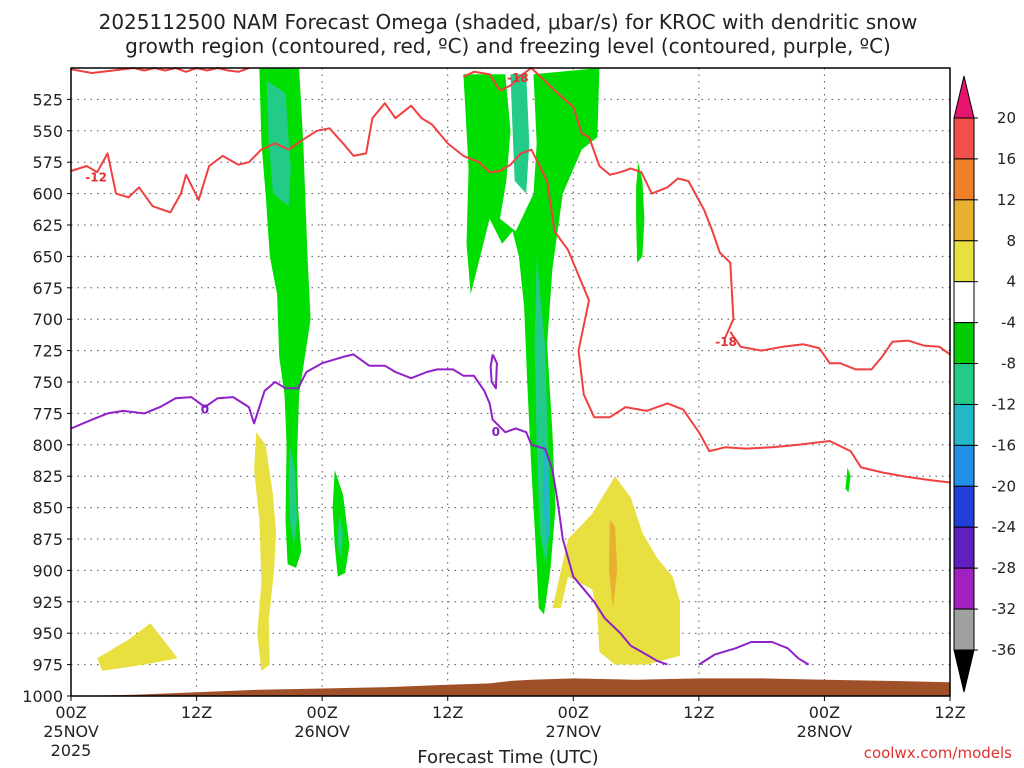 Image resolution: width=1024 pixels, height=768 pixels. Describe the element at coordinates (1004, 404) in the screenshot. I see `colorbar-label: -12` at that location.